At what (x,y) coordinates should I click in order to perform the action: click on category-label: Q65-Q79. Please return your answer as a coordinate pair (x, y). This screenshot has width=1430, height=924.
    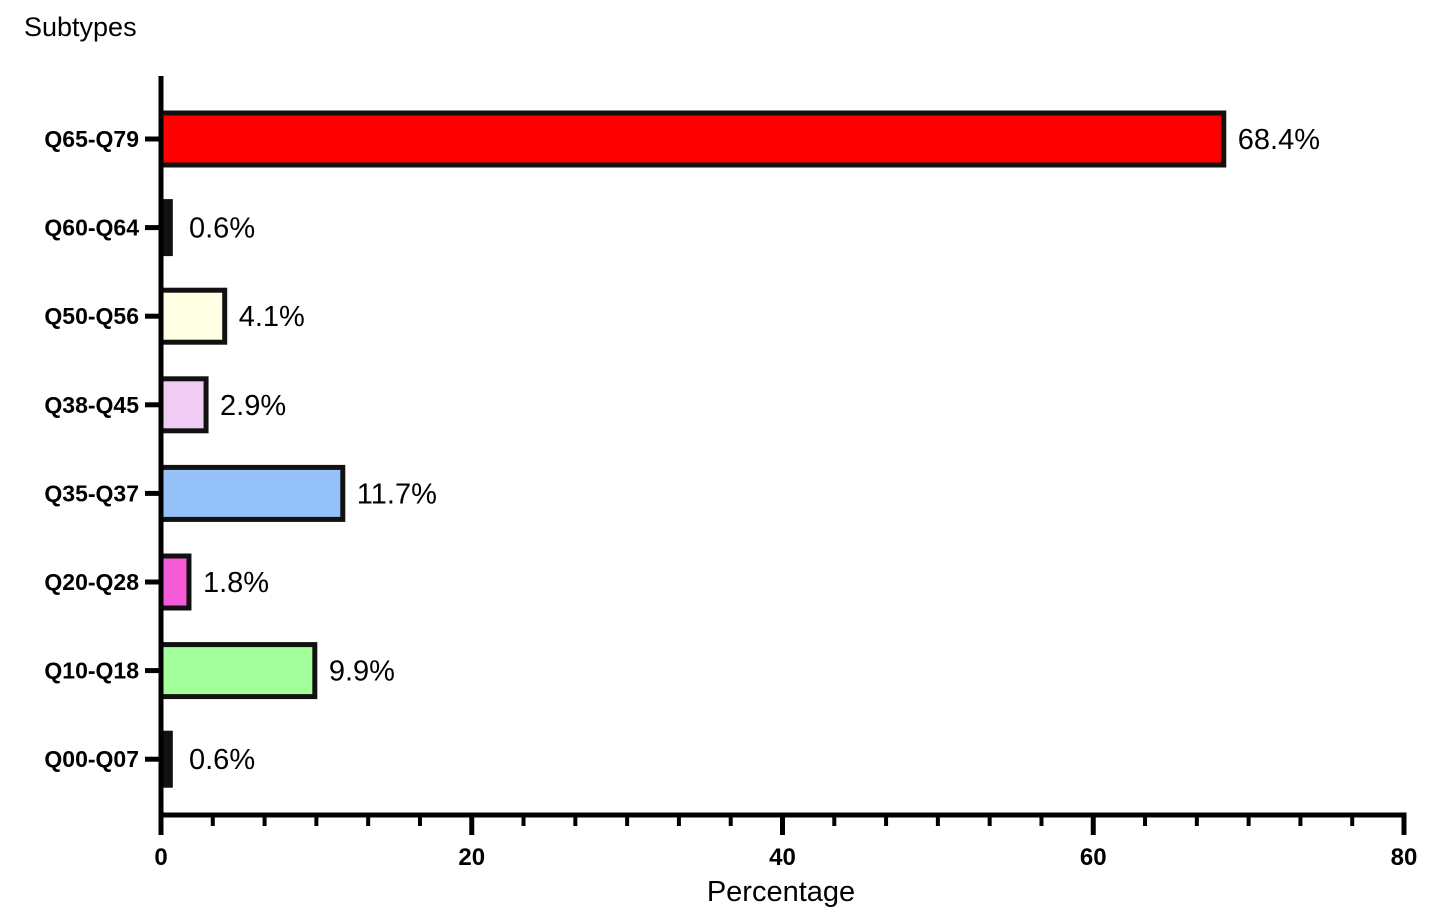
    Looking at the image, I should click on (91, 139).